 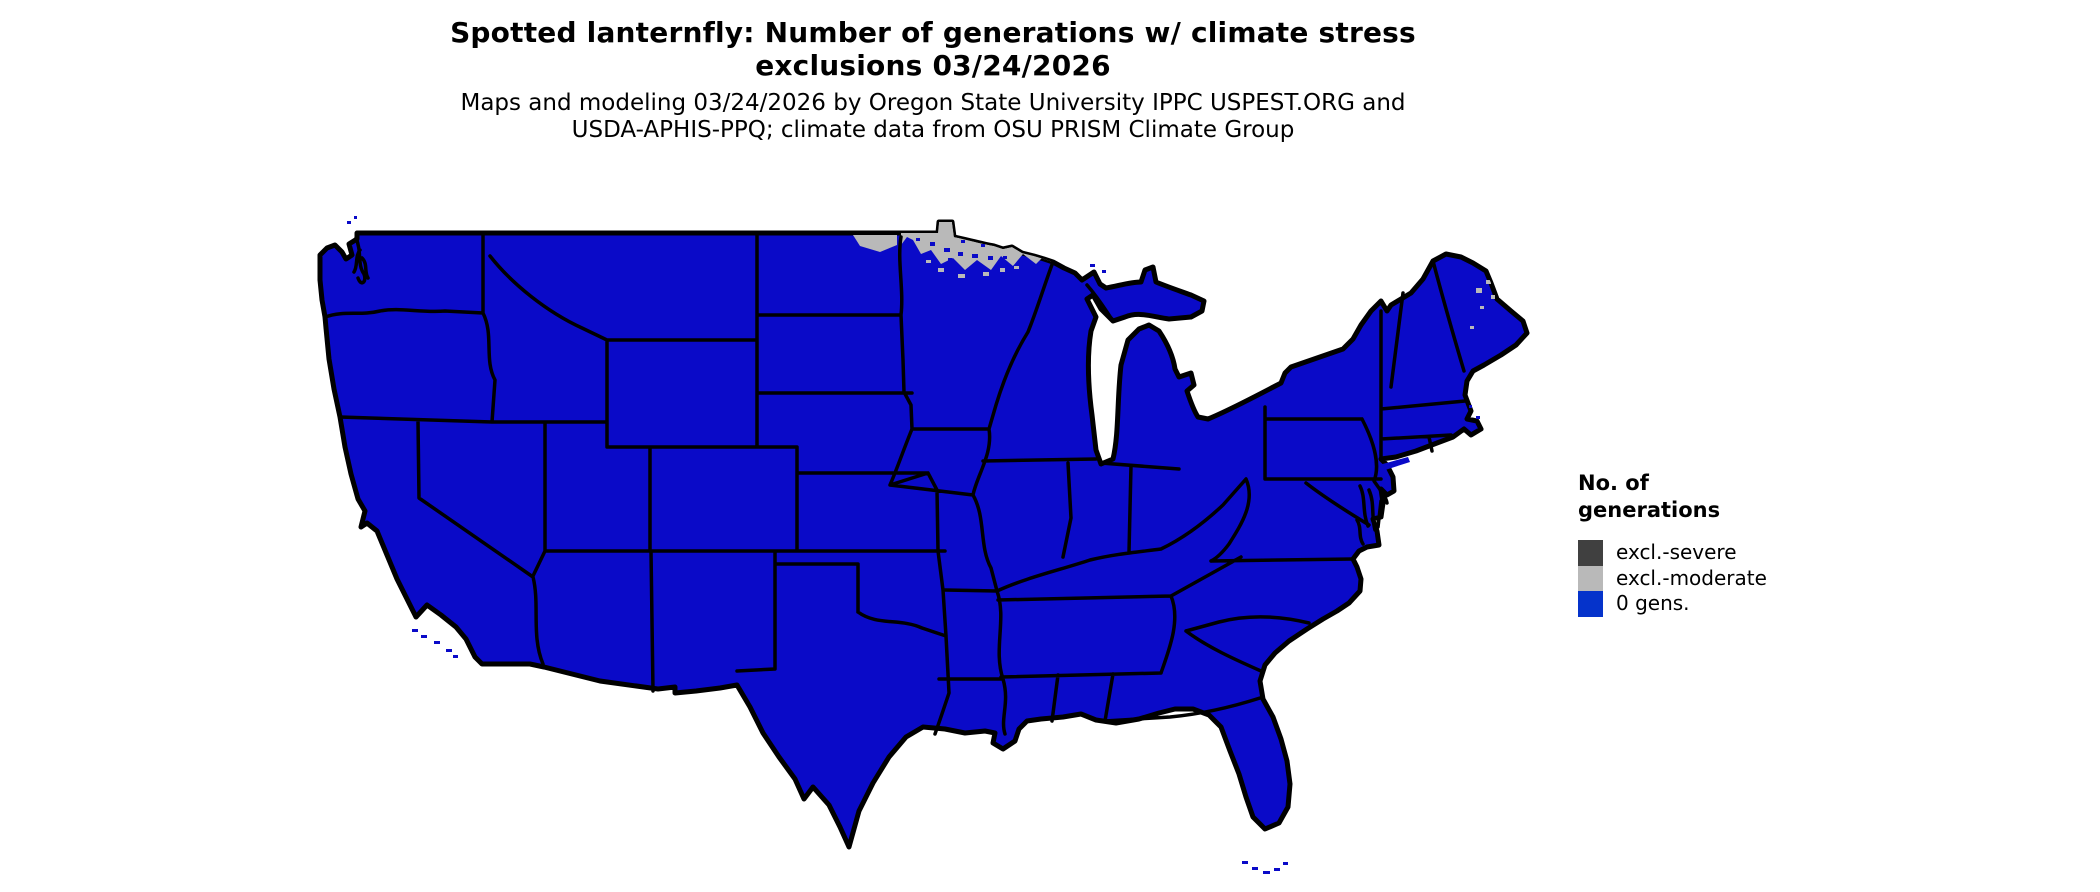 I want to click on legend-row-excl-severe: excl.-severe, so click(x=1728, y=553).